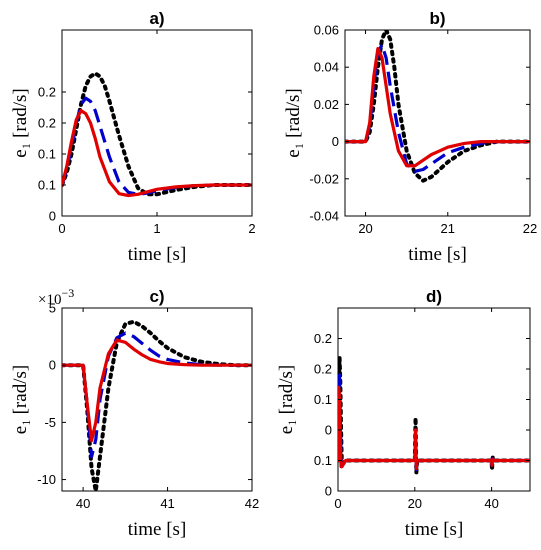  I want to click on x-tick-label: 21, so click(448, 228).